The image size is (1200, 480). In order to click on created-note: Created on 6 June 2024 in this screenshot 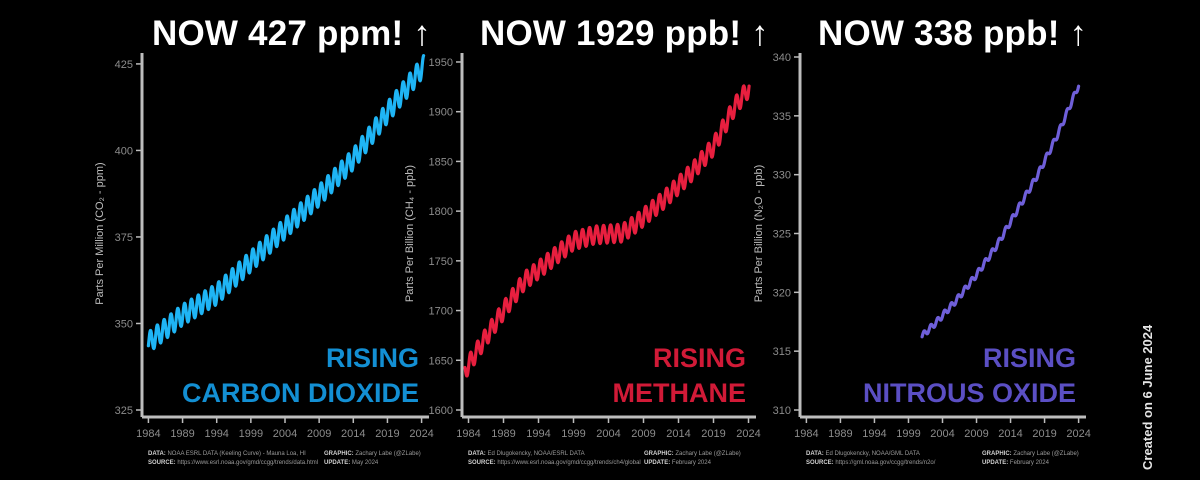, I will do `click(1147, 397)`.